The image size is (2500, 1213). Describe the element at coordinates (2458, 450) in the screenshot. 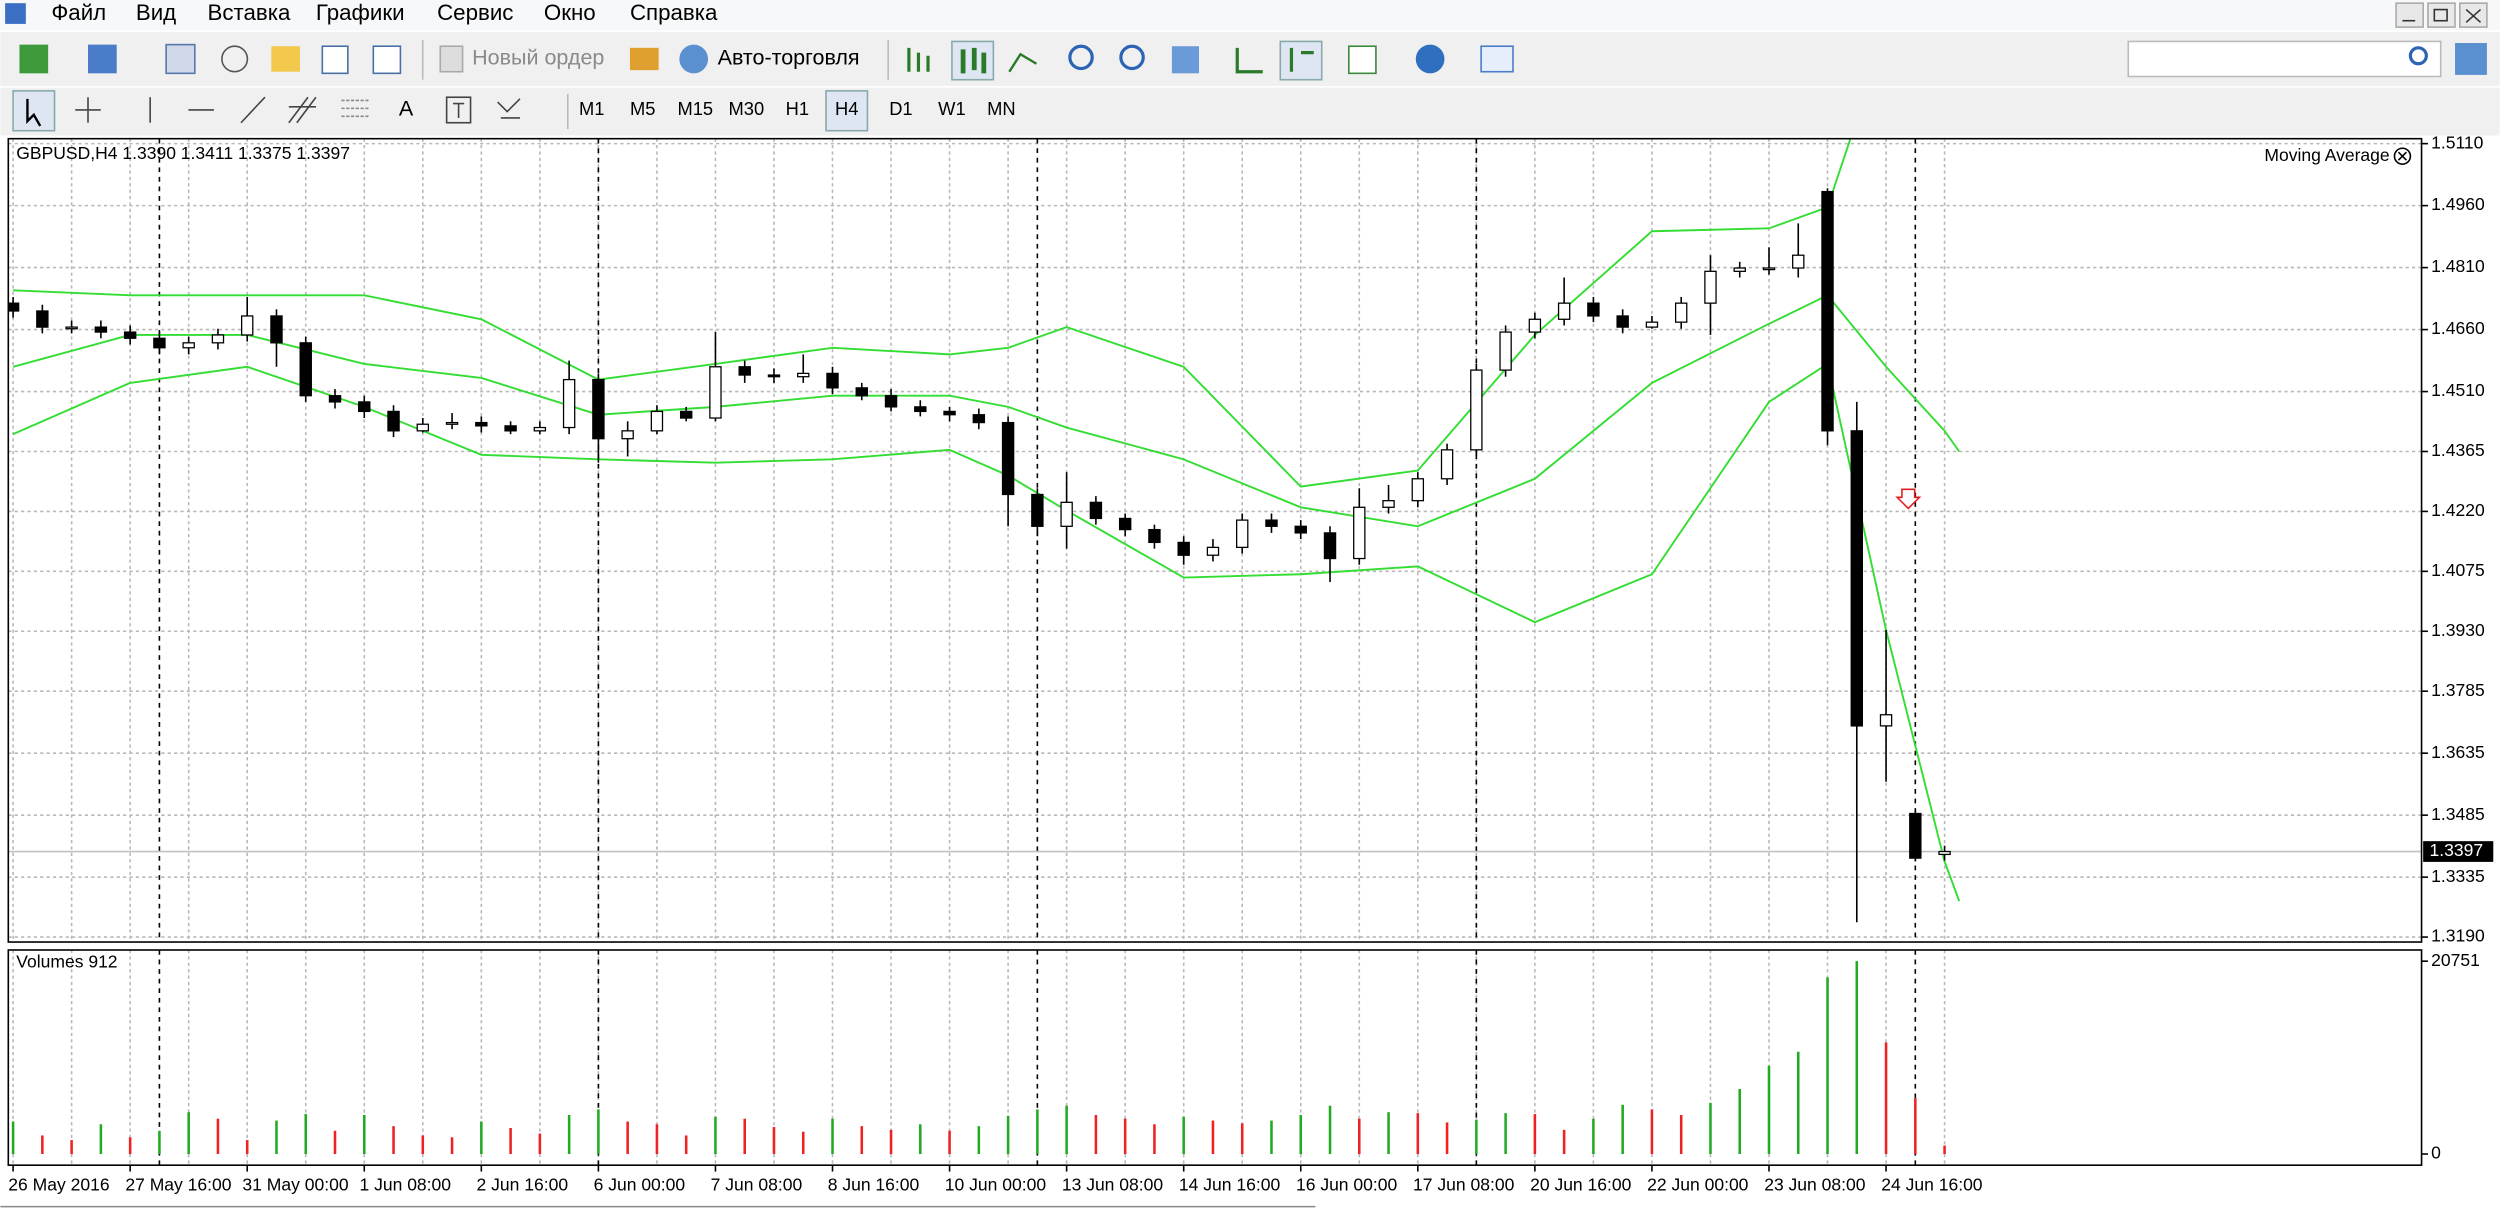

I see `y-tick-label: 1.4365` at that location.